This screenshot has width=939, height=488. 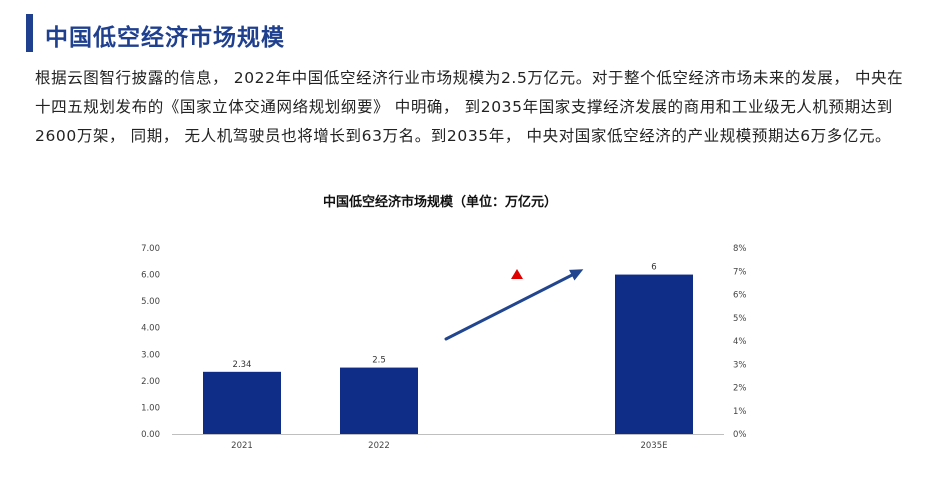 I want to click on y2-tick-label: 6%, so click(x=740, y=296).